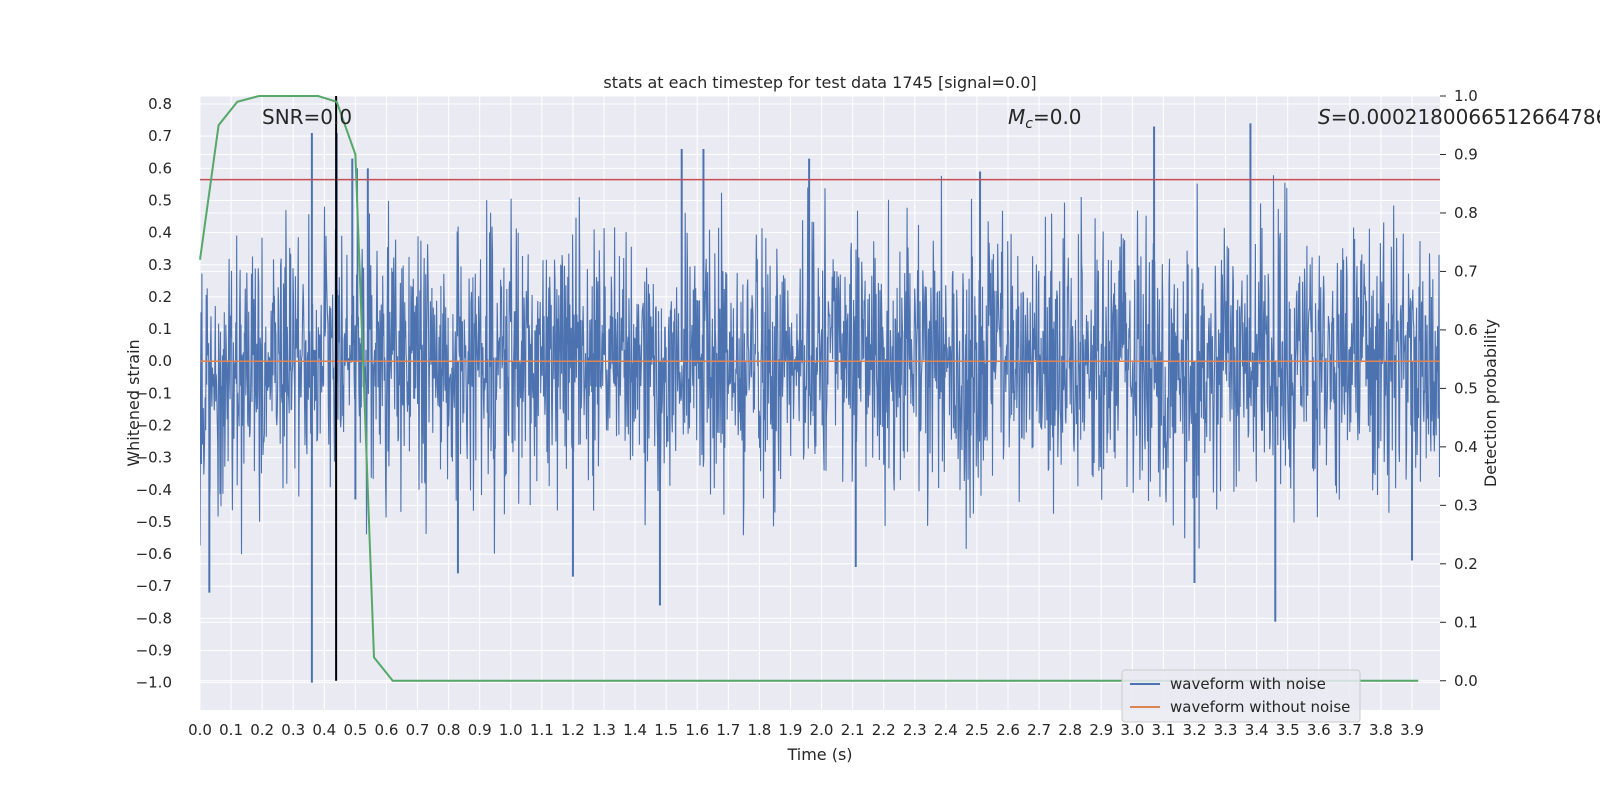 The image size is (1600, 800). What do you see at coordinates (1466, 271) in the screenshot?
I see `y2-tick-label: 0.7` at bounding box center [1466, 271].